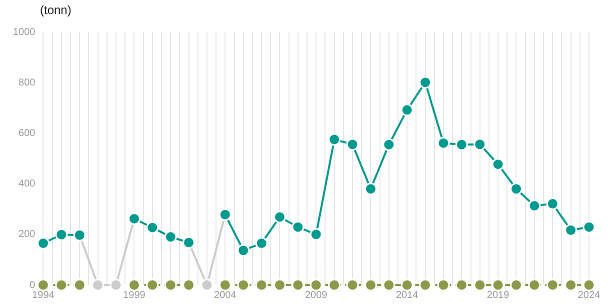 The image size is (615, 305). Describe the element at coordinates (27, 82) in the screenshot. I see `y-tick-label: 800` at that location.